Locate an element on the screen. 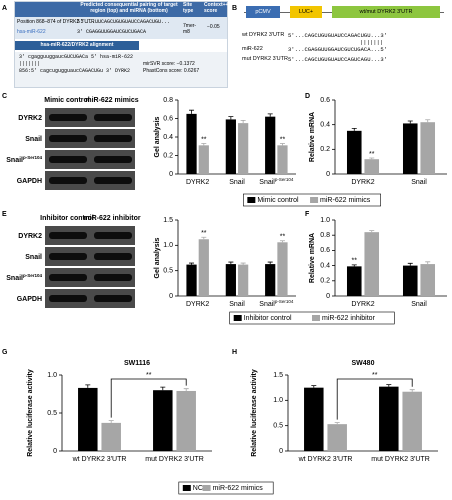 The width and height of the screenshot is (452, 500). luciferase-box: LUC+ is located at coordinates (306, 12).